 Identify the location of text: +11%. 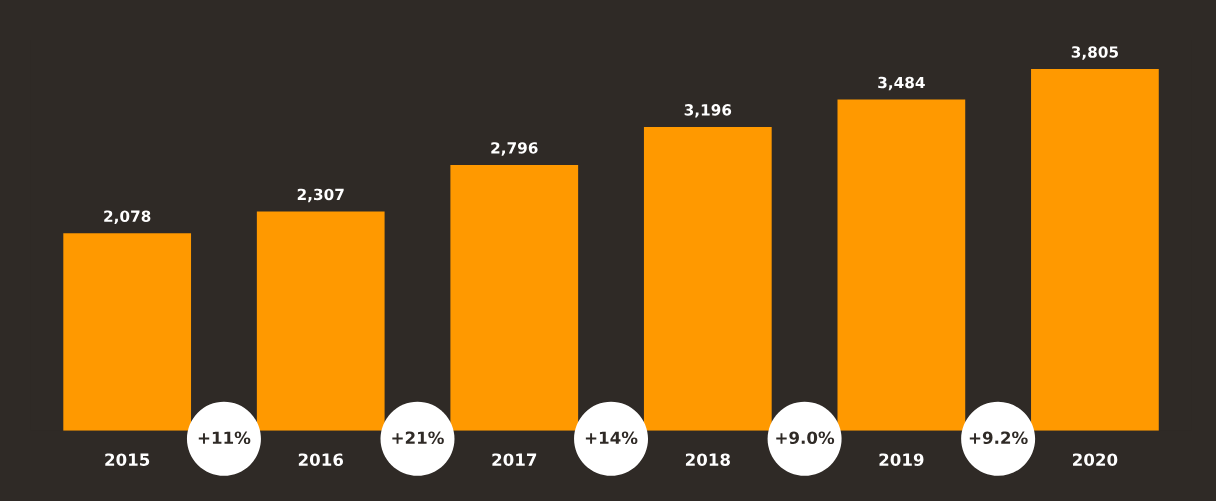
(224, 438).